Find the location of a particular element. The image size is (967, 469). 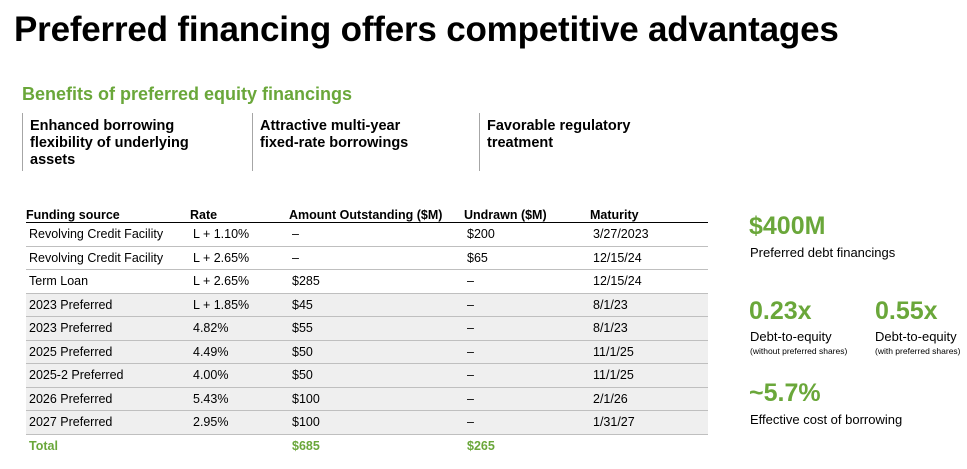

cell-maturity: 3/27/2023 is located at coordinates (649, 234).